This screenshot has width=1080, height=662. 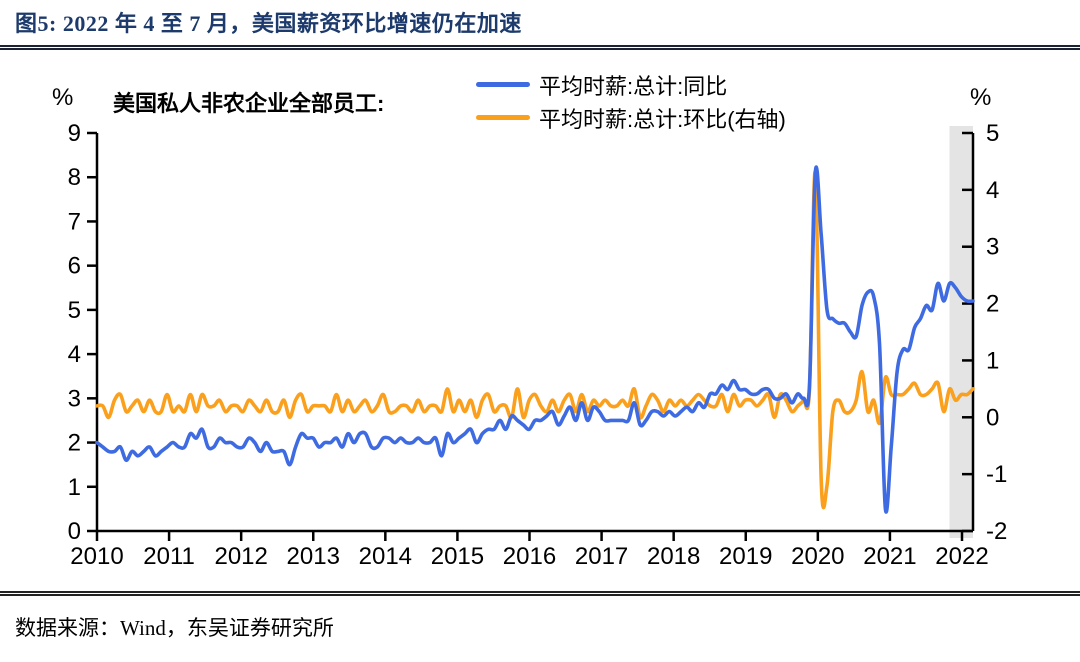 What do you see at coordinates (503, 84) in the screenshot?
I see `yoy-line-swatch` at bounding box center [503, 84].